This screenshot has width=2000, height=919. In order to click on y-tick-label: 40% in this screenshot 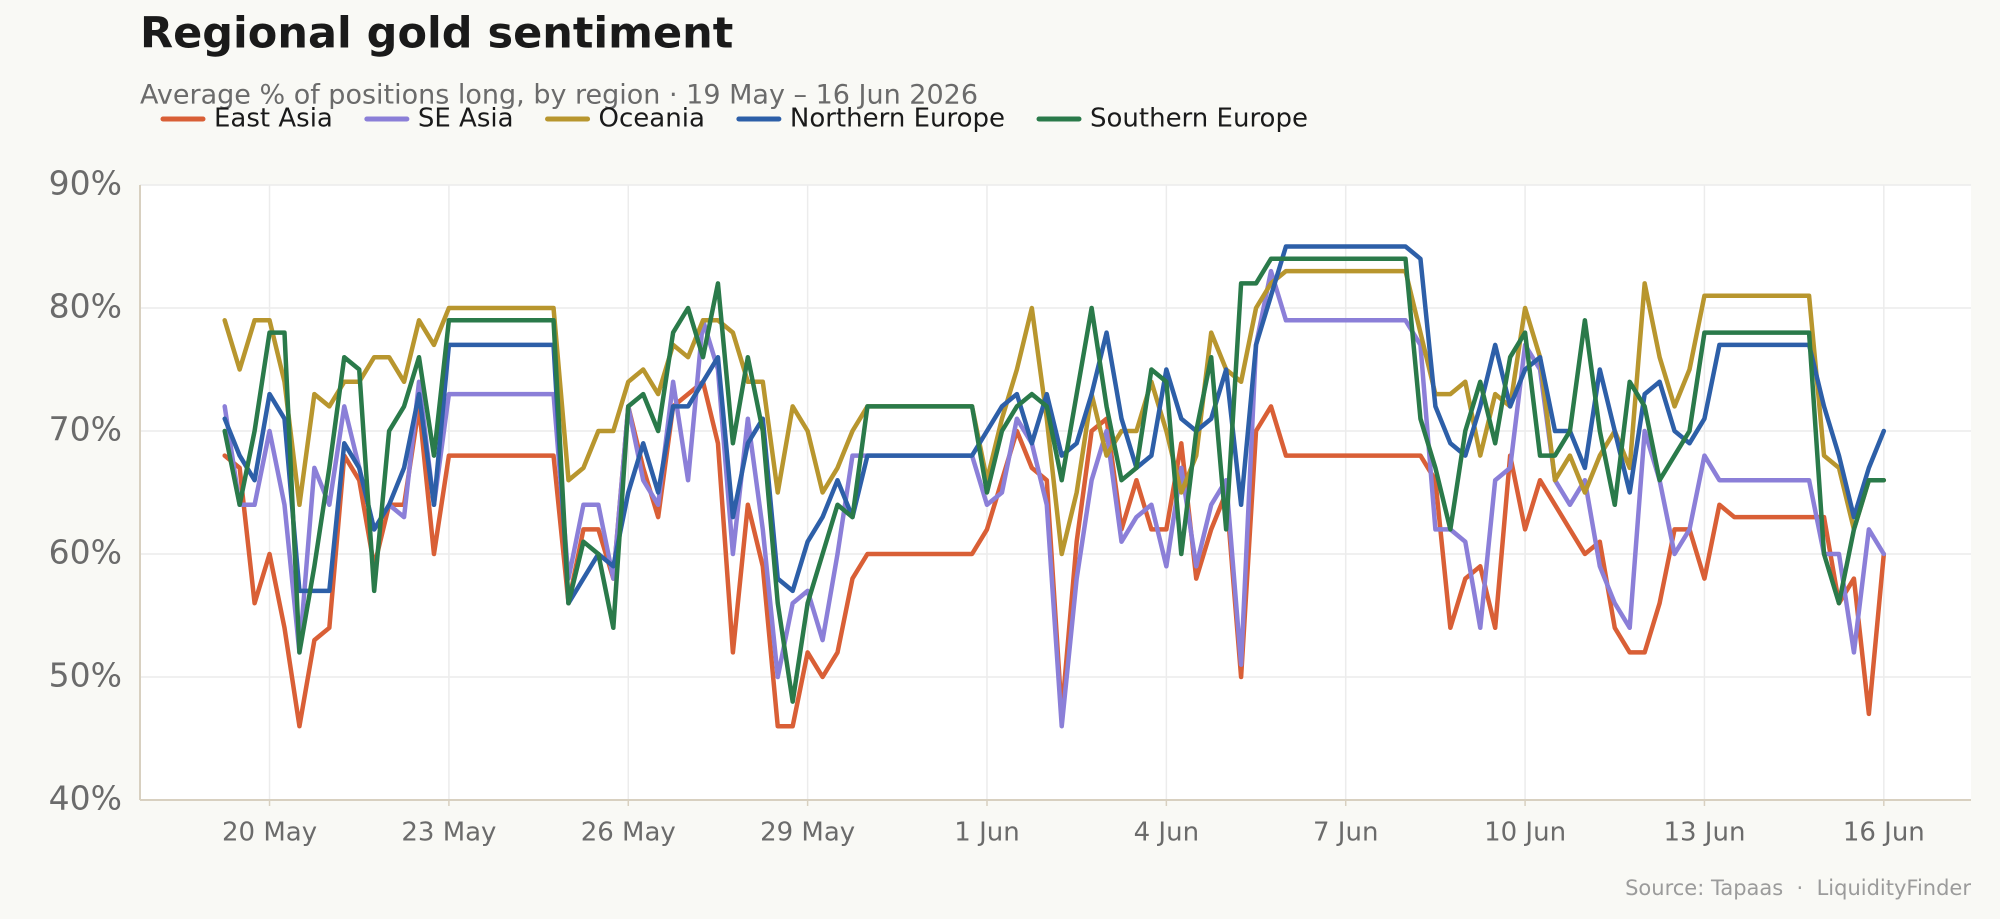, I will do `click(85, 798)`.